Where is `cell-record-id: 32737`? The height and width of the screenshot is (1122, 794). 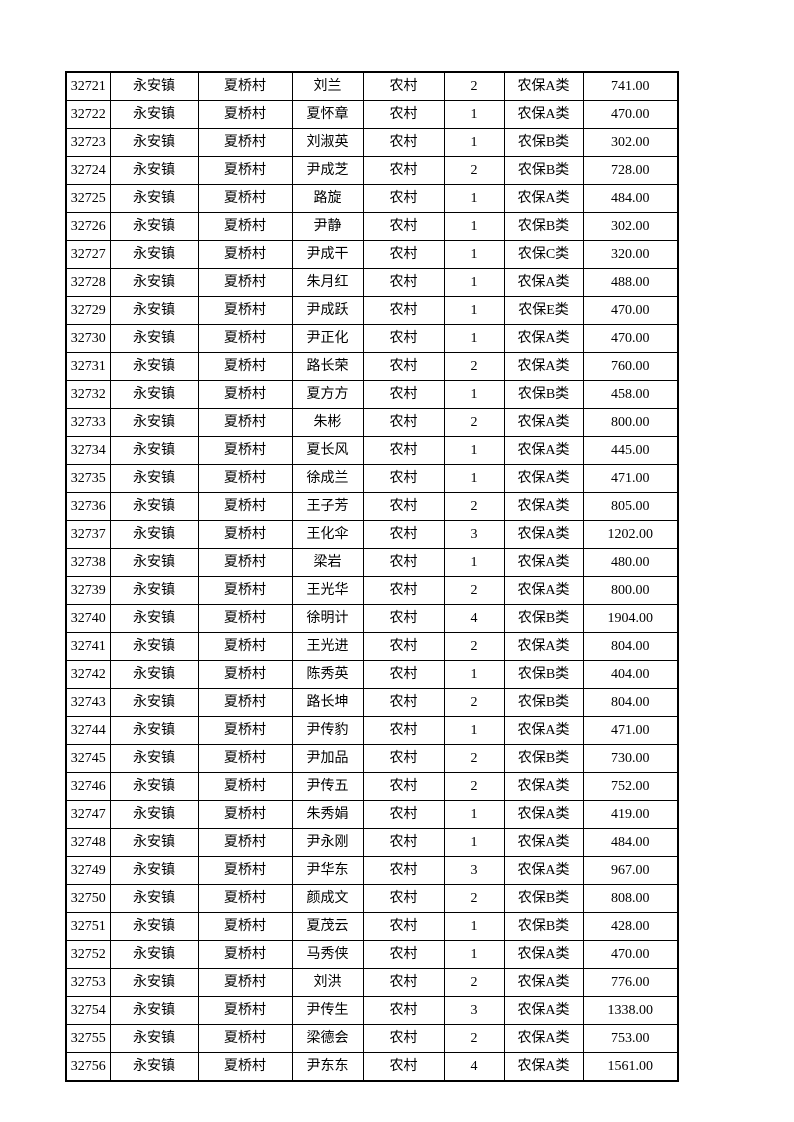 cell-record-id: 32737 is located at coordinates (88, 534).